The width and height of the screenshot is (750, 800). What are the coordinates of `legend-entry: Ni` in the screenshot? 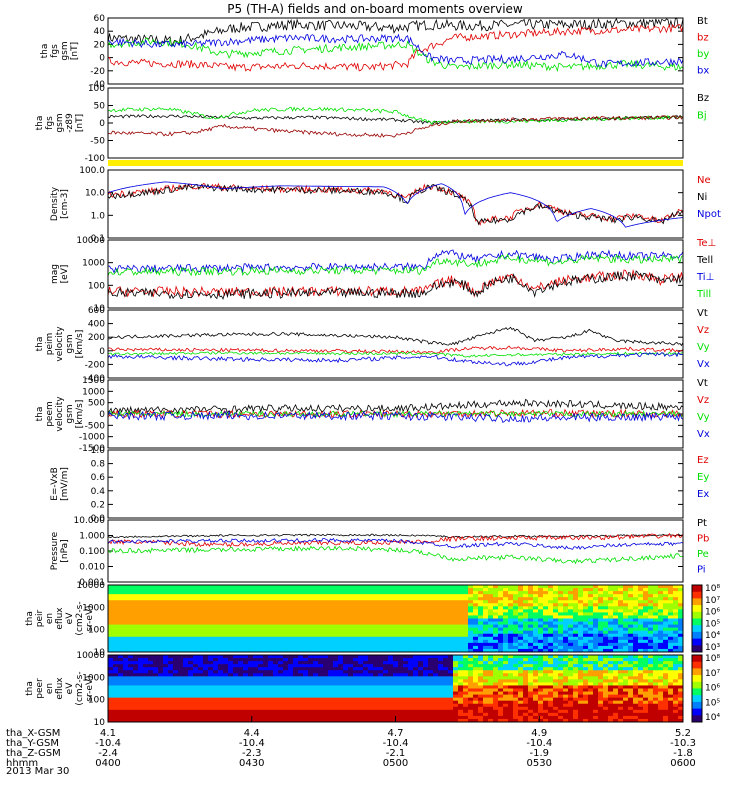 It's located at (702, 197).